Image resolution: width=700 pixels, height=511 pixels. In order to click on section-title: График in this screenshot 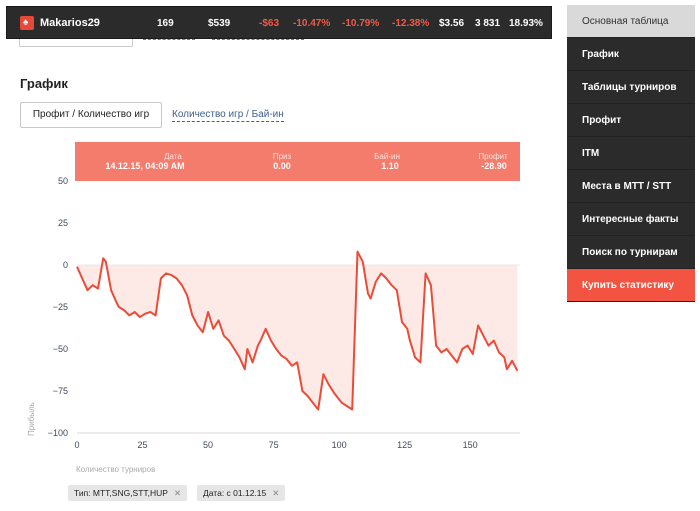, I will do `click(44, 83)`.